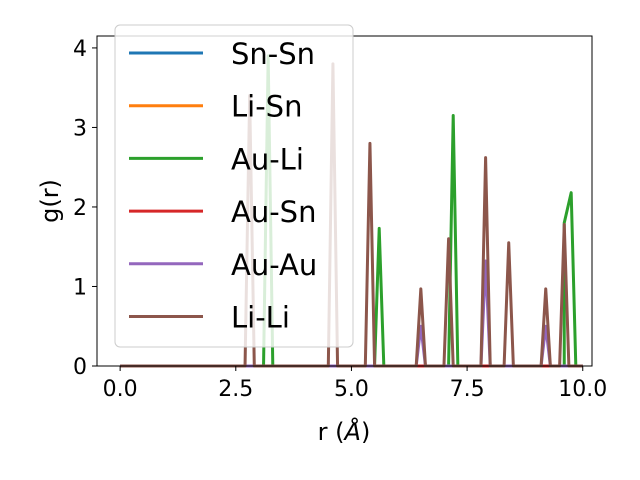  What do you see at coordinates (260, 318) in the screenshot?
I see `legend-label-li-li: Li-Li` at bounding box center [260, 318].